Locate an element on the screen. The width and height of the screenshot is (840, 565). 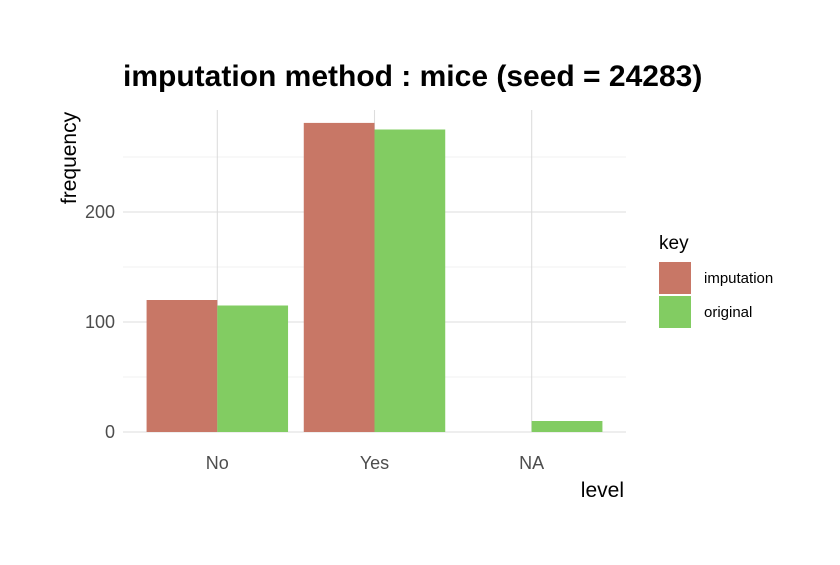
legend-label-imputation: imputation is located at coordinates (738, 278).